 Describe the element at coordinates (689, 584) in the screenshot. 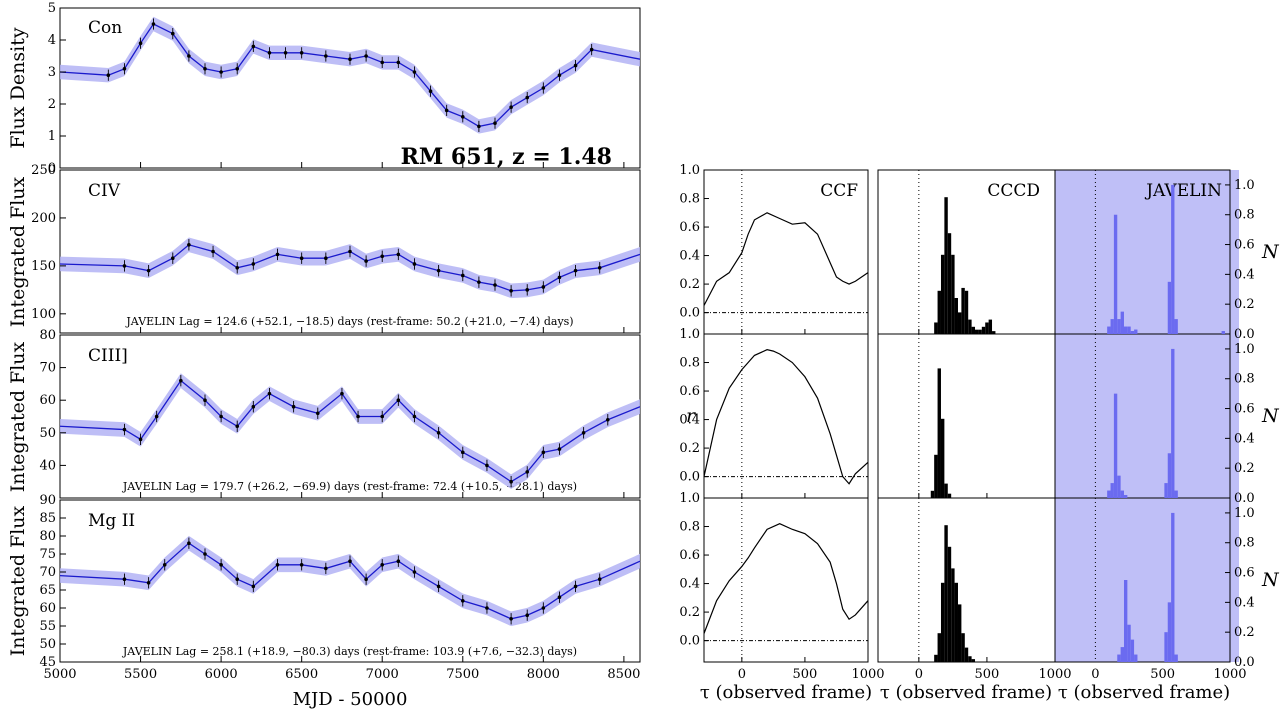

I see `r-tick-label: 0.4` at that location.